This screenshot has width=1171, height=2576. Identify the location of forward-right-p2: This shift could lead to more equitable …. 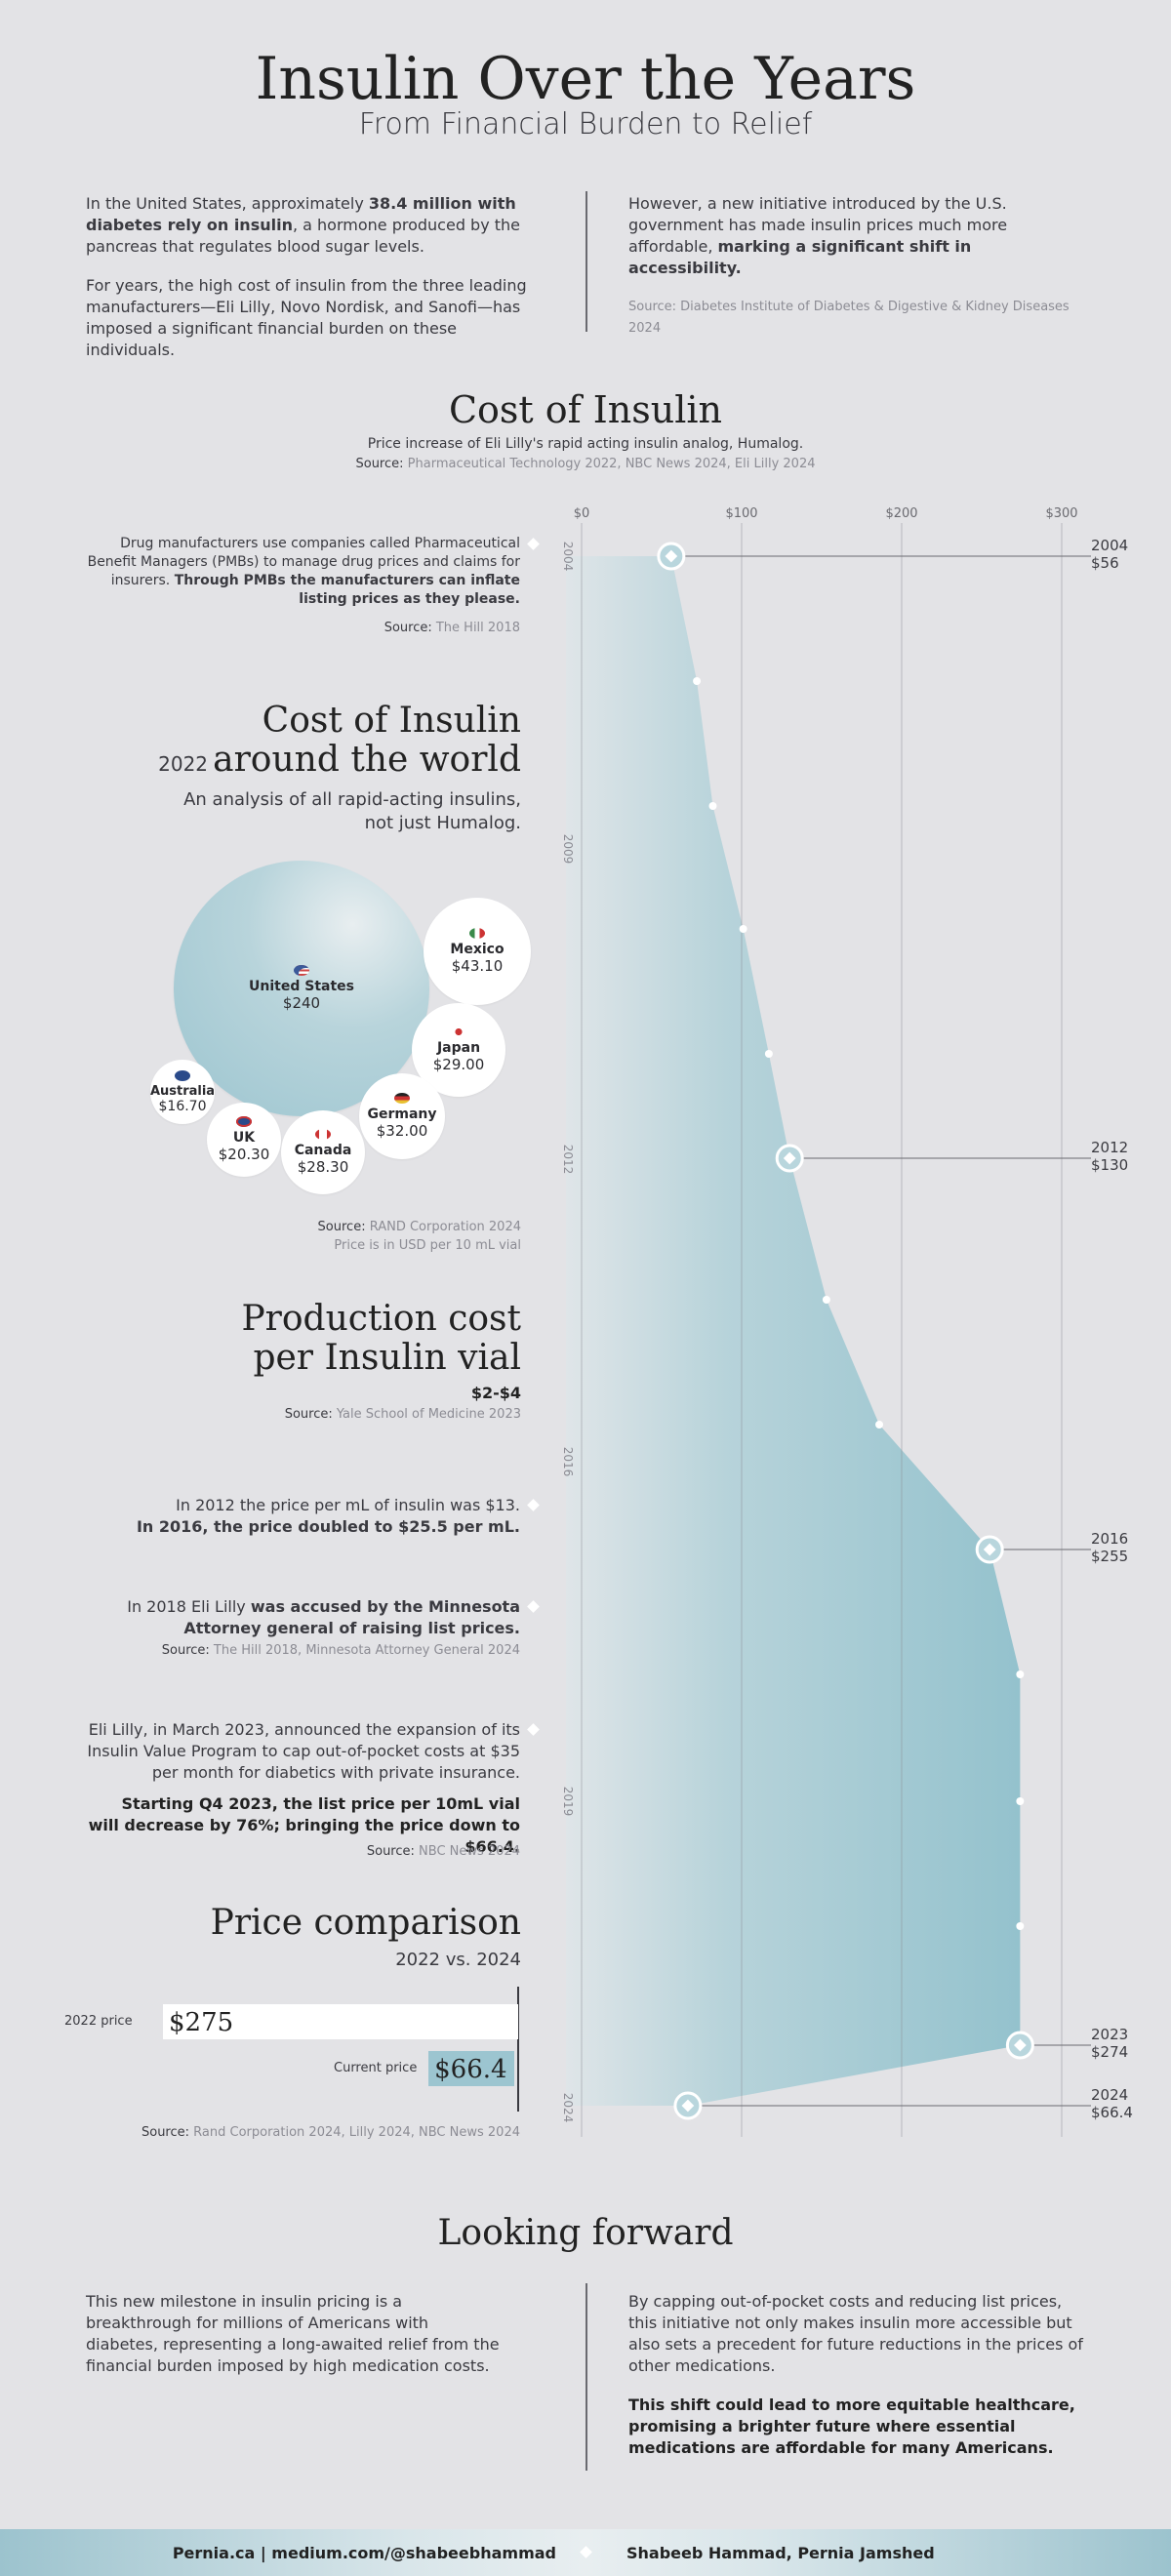
(851, 2426).